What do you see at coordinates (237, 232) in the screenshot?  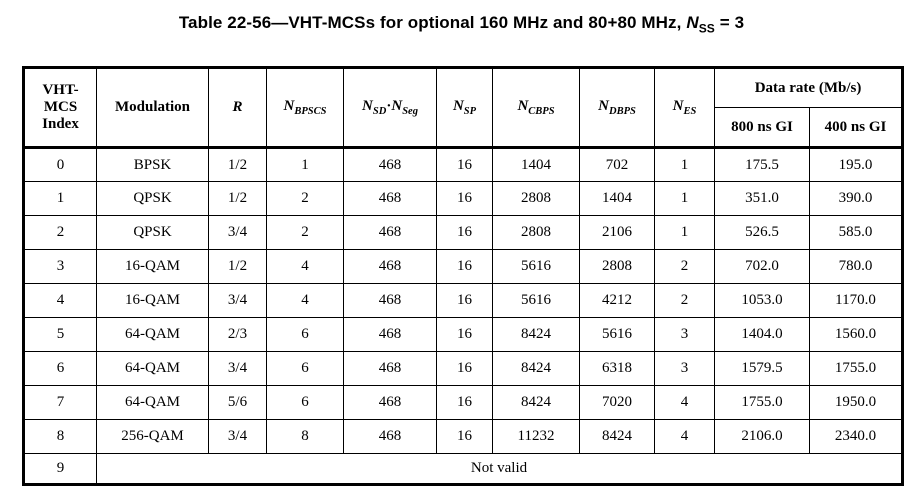 I see `cell: 3/4` at bounding box center [237, 232].